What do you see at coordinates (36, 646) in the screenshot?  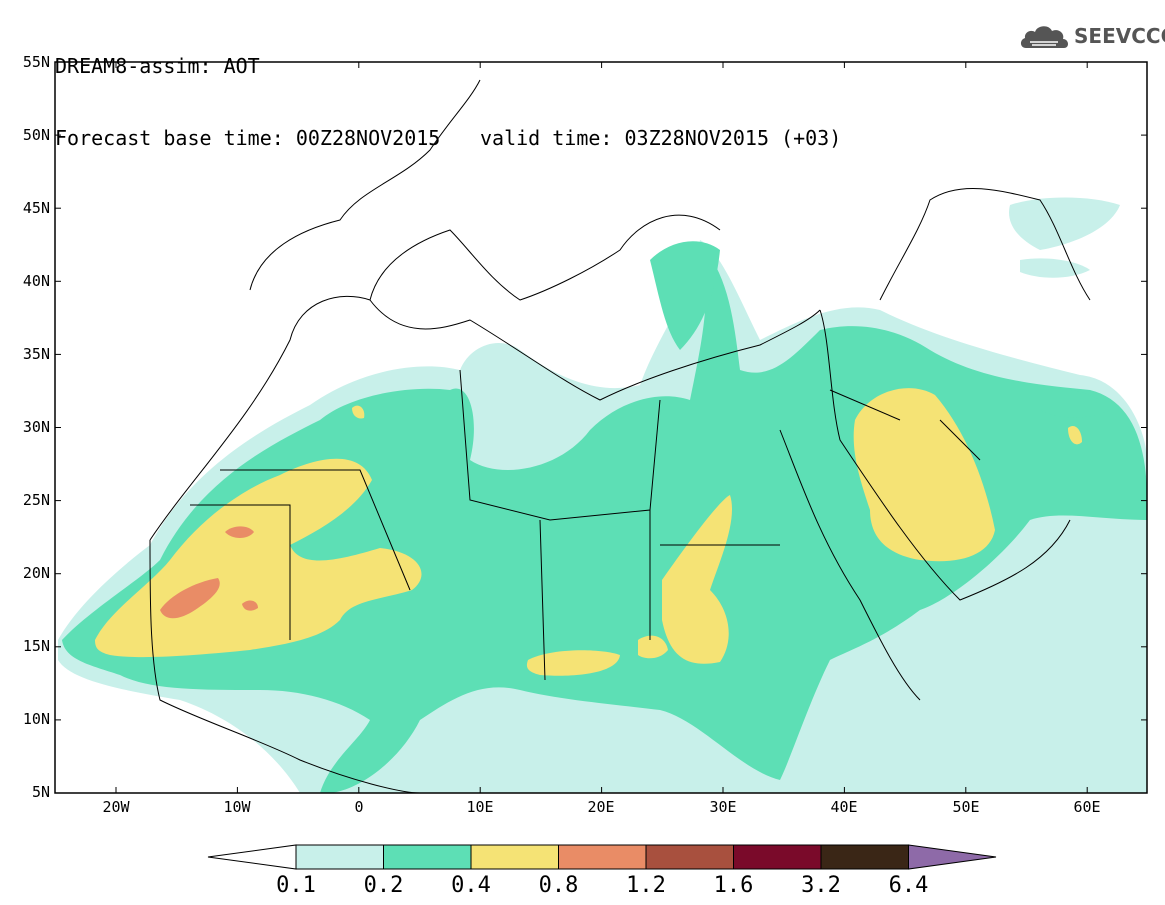 I see `lat-label-15n: 15N` at bounding box center [36, 646].